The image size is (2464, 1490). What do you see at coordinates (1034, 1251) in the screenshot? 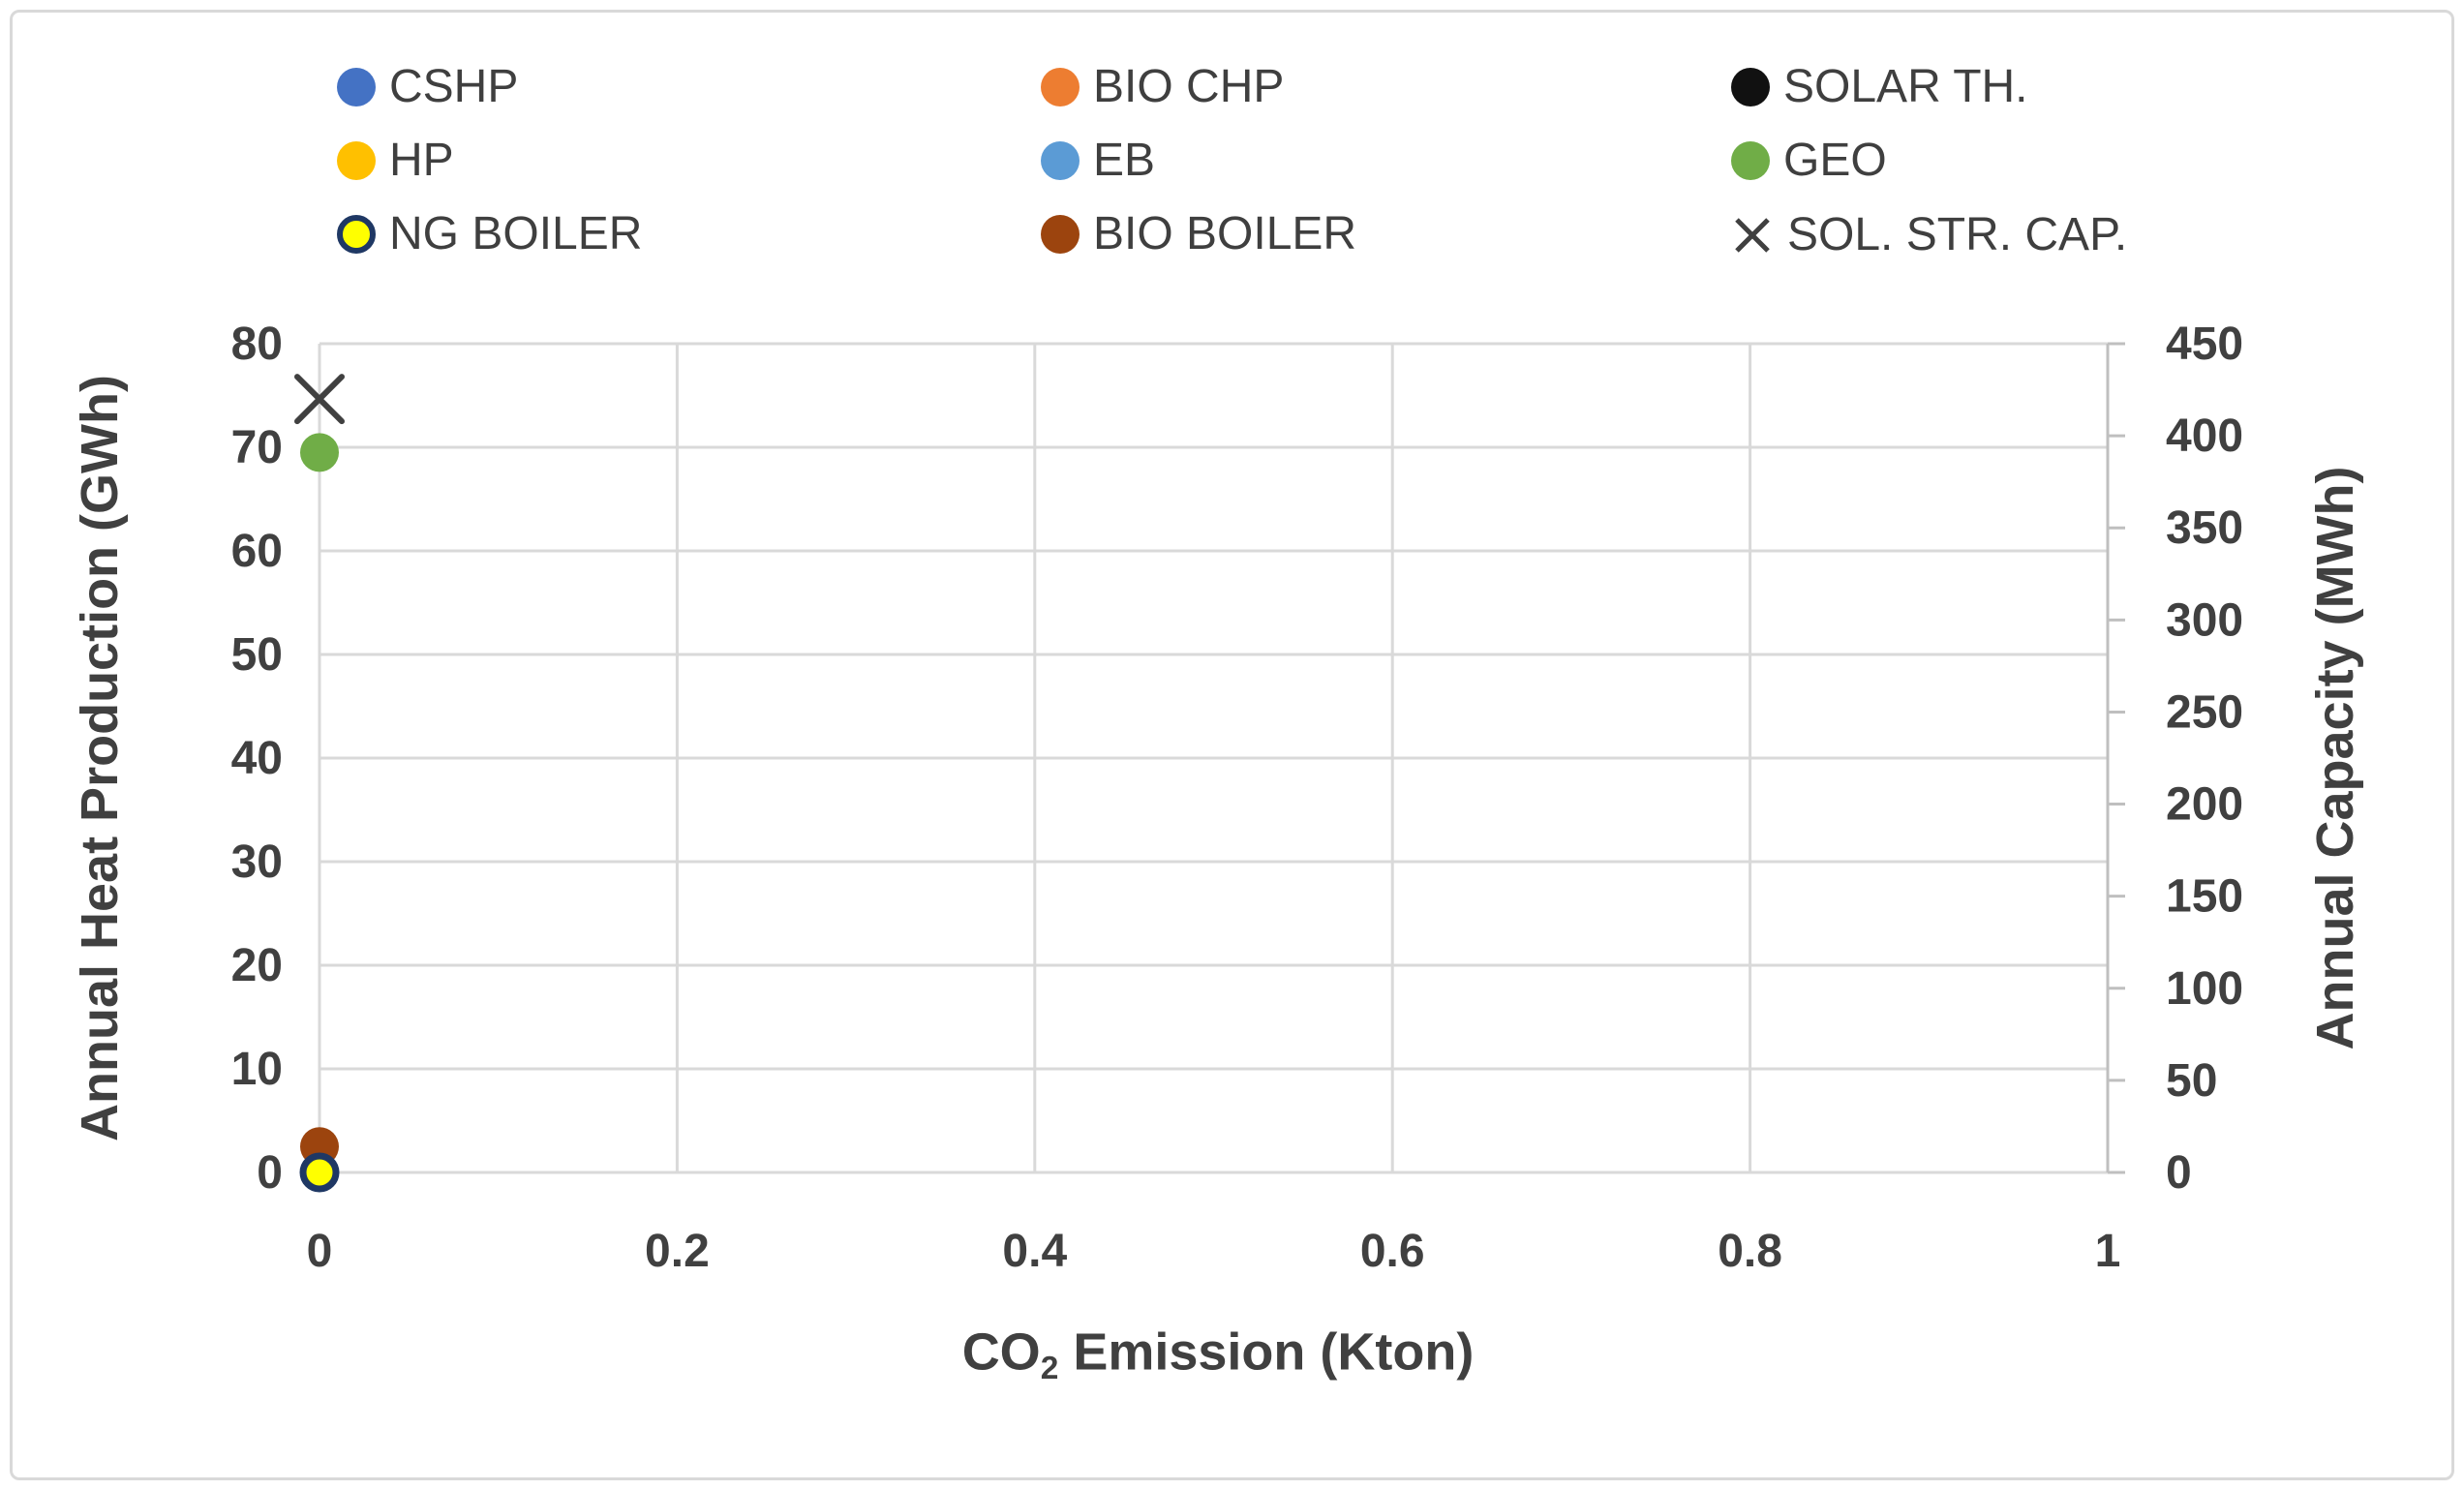
I see `x-tick-label: 0.4` at bounding box center [1034, 1251].